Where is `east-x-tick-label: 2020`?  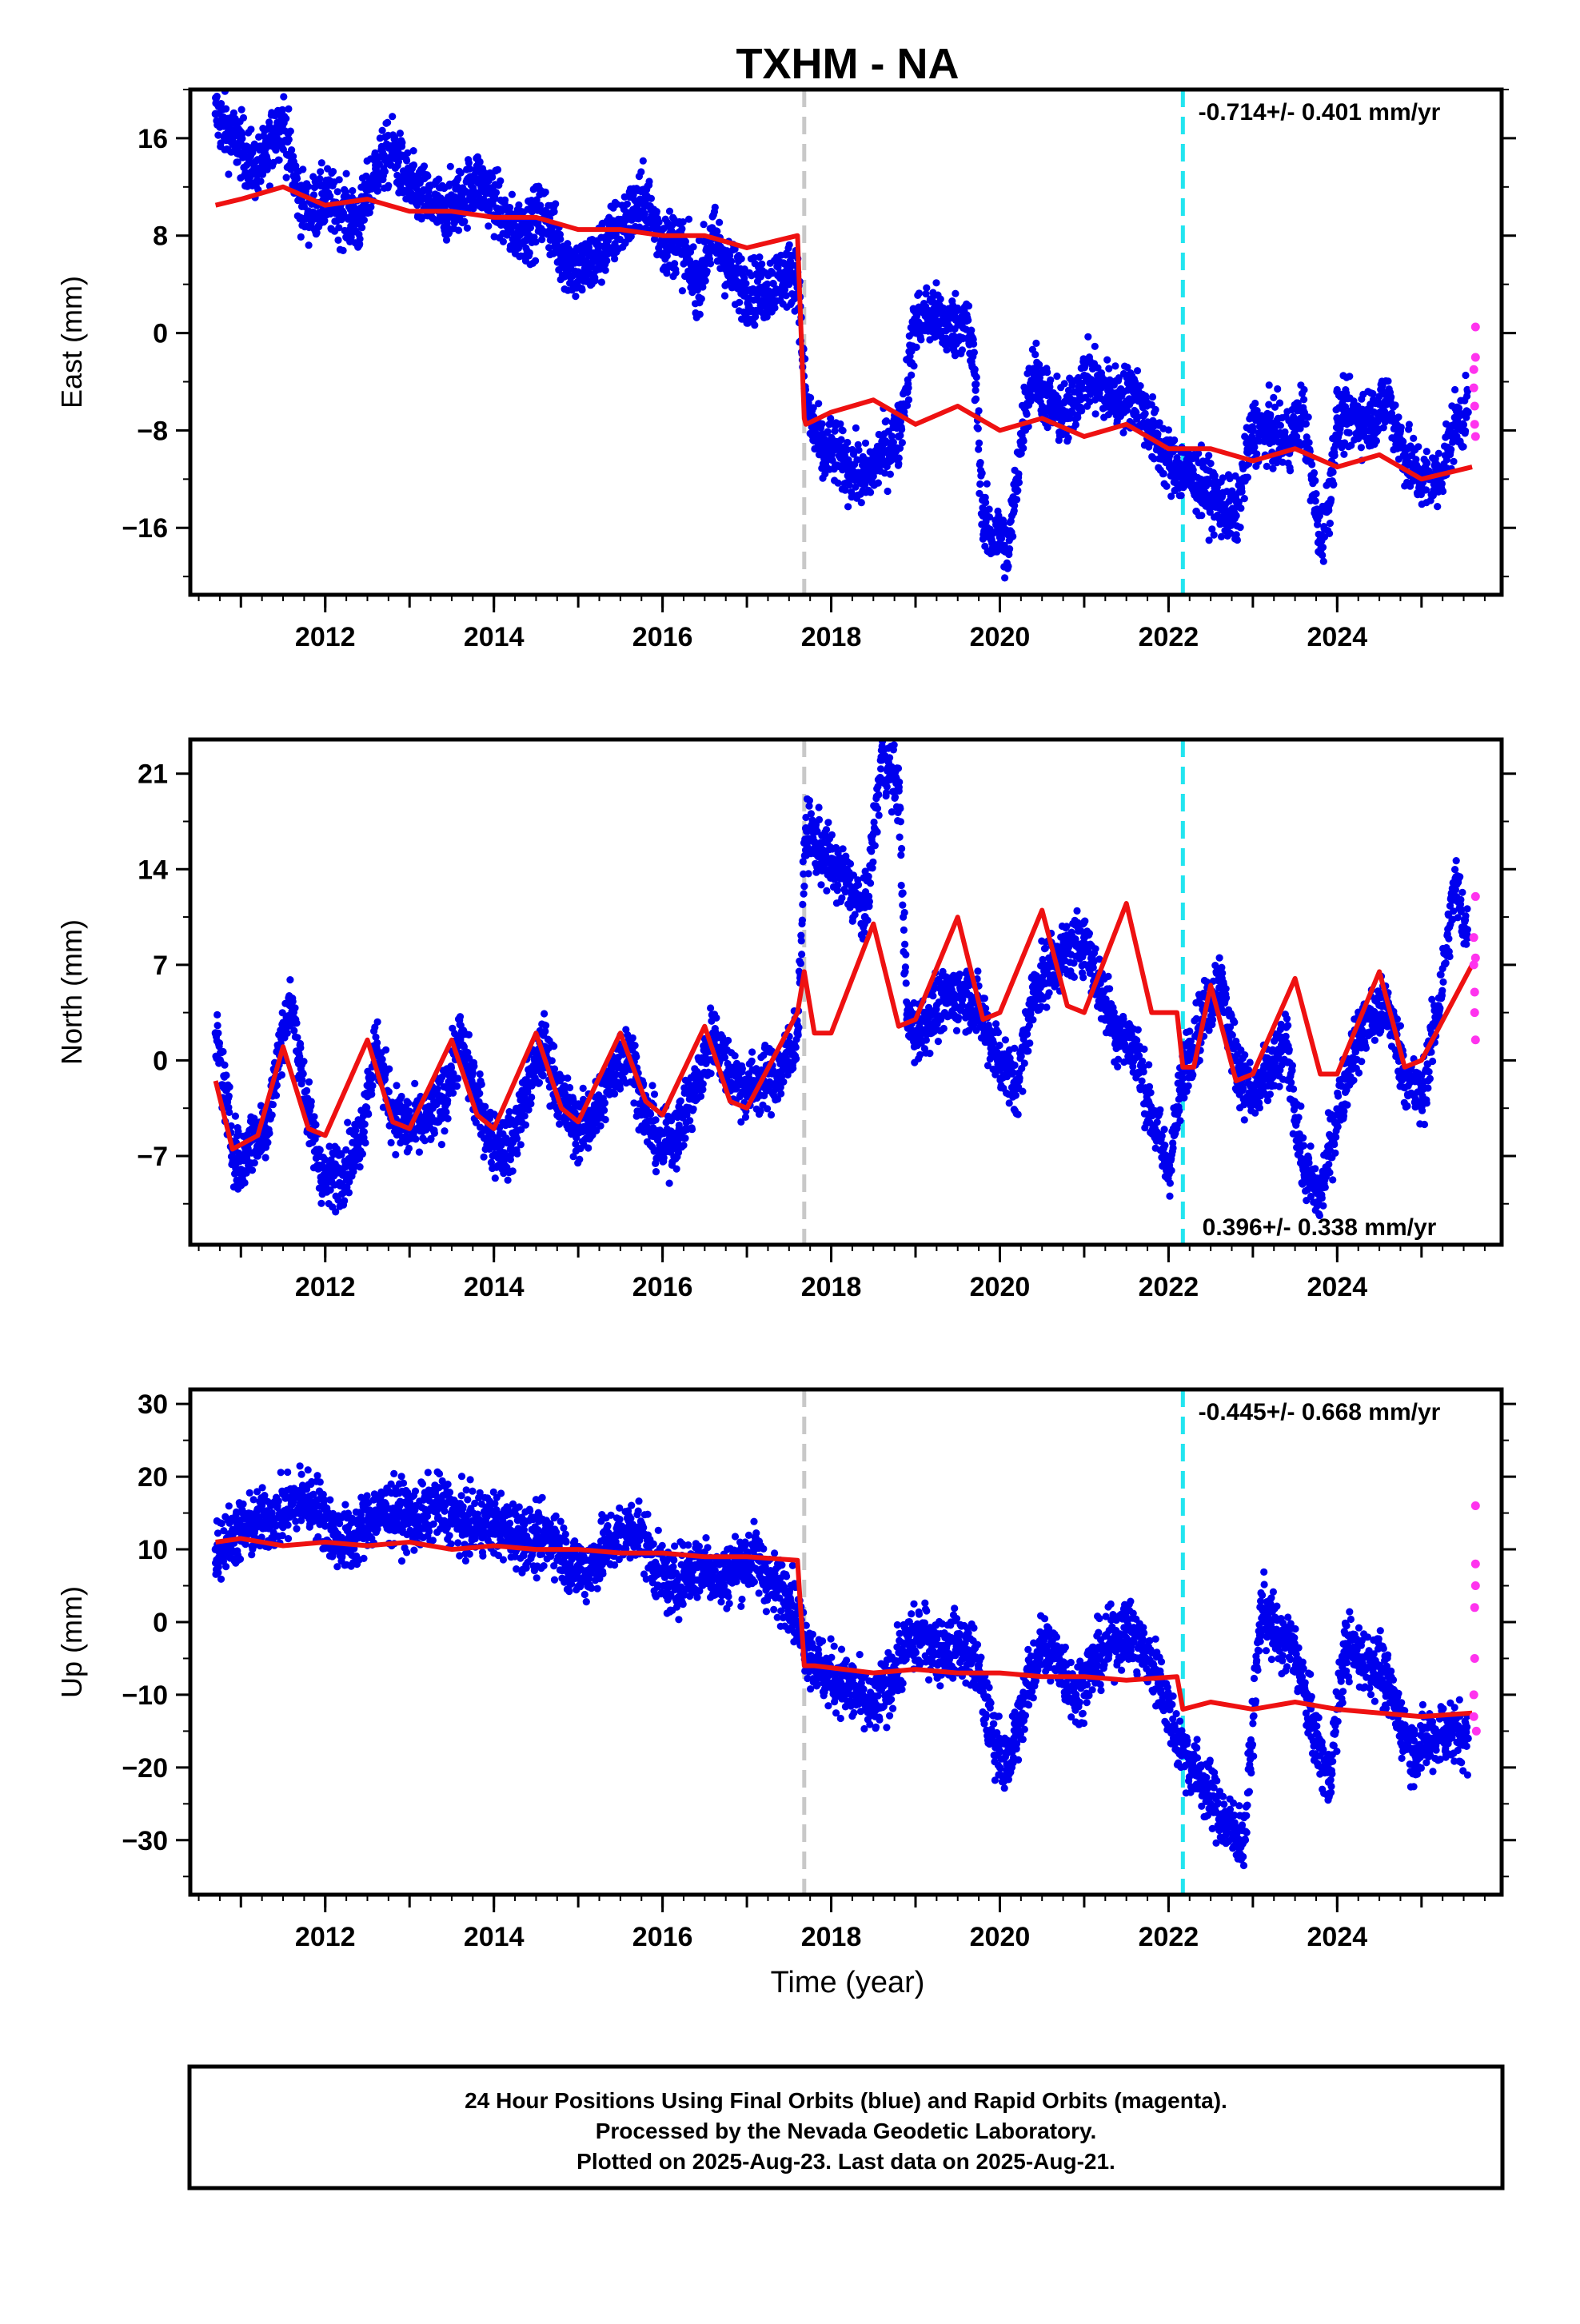
east-x-tick-label: 2020 is located at coordinates (1001, 637).